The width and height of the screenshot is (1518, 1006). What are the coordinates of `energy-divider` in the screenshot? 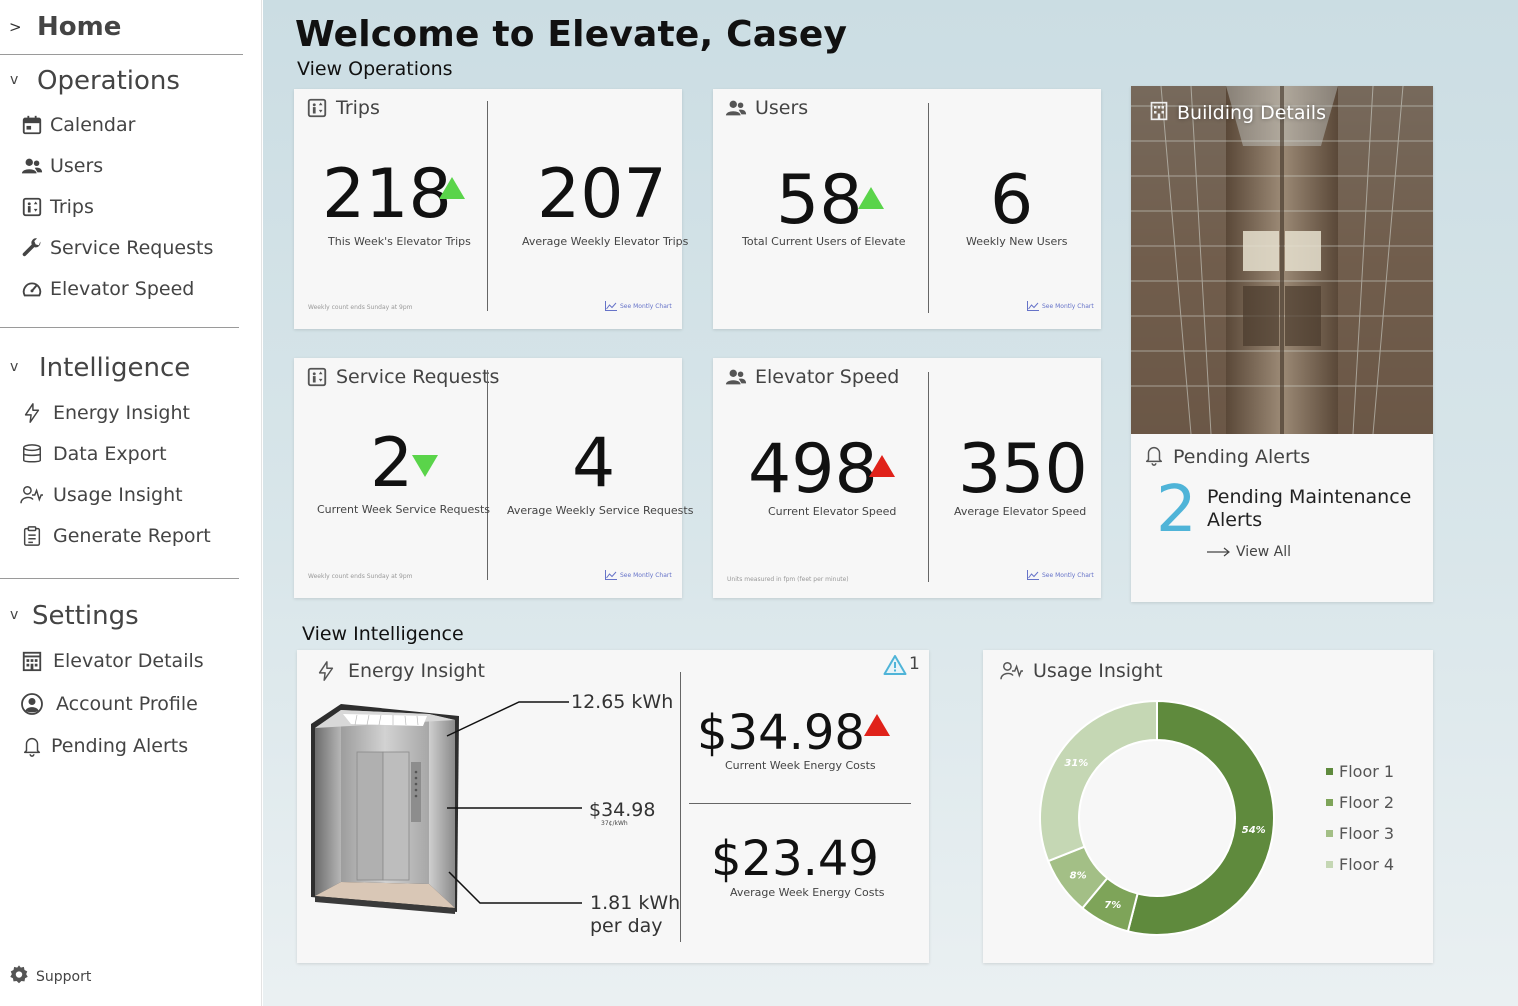 It's located at (800, 803).